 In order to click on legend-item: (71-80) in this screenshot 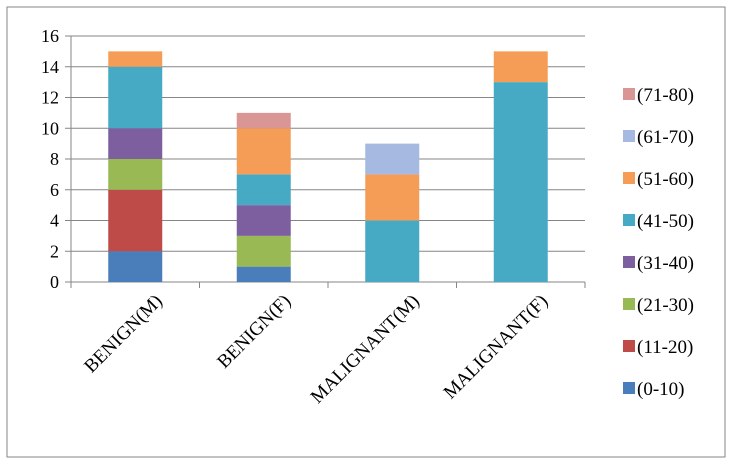, I will do `click(658, 95)`.